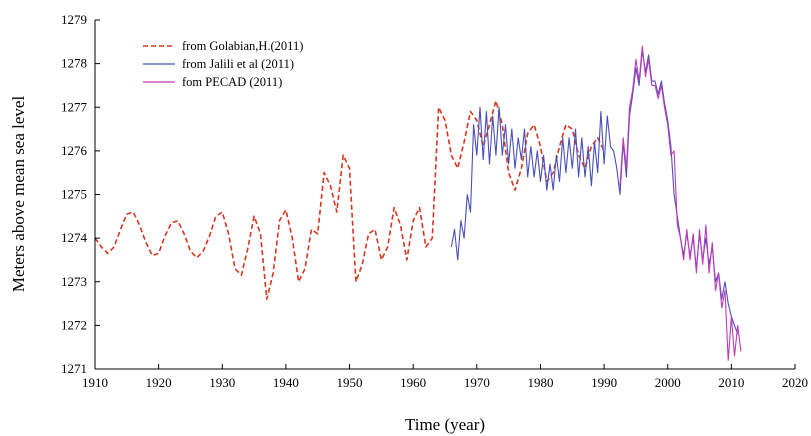  Describe the element at coordinates (74, 63) in the screenshot. I see `y-tick-label: 1278` at that location.